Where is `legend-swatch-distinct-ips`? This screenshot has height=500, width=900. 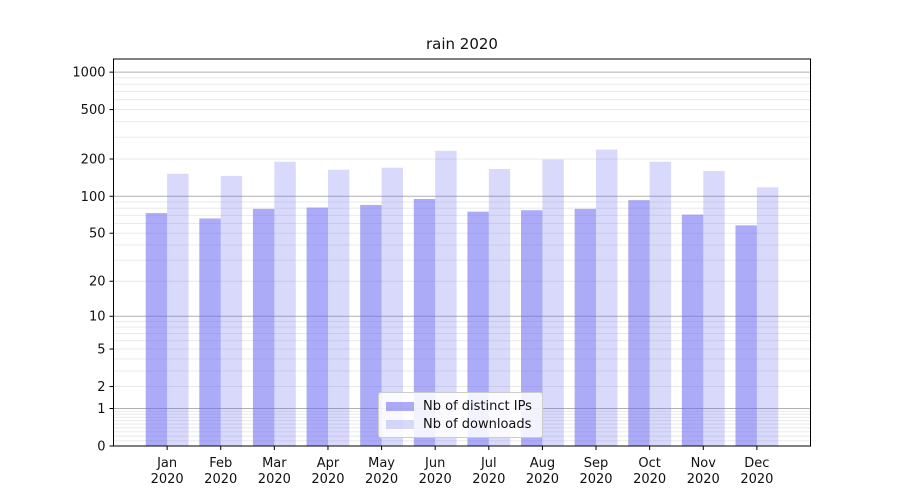 legend-swatch-distinct-ips is located at coordinates (400, 406).